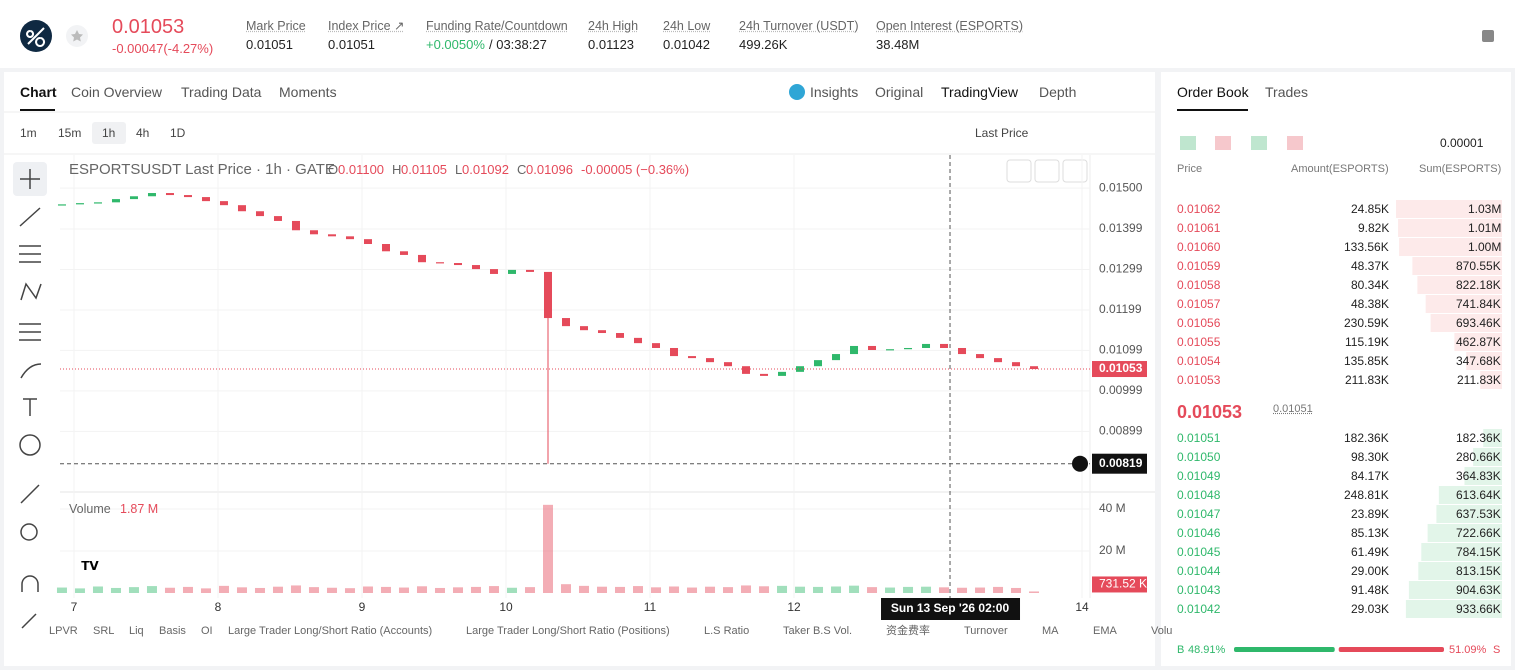  Describe the element at coordinates (1478, 476) in the screenshot. I see `ob-sum: 364.83K` at that location.